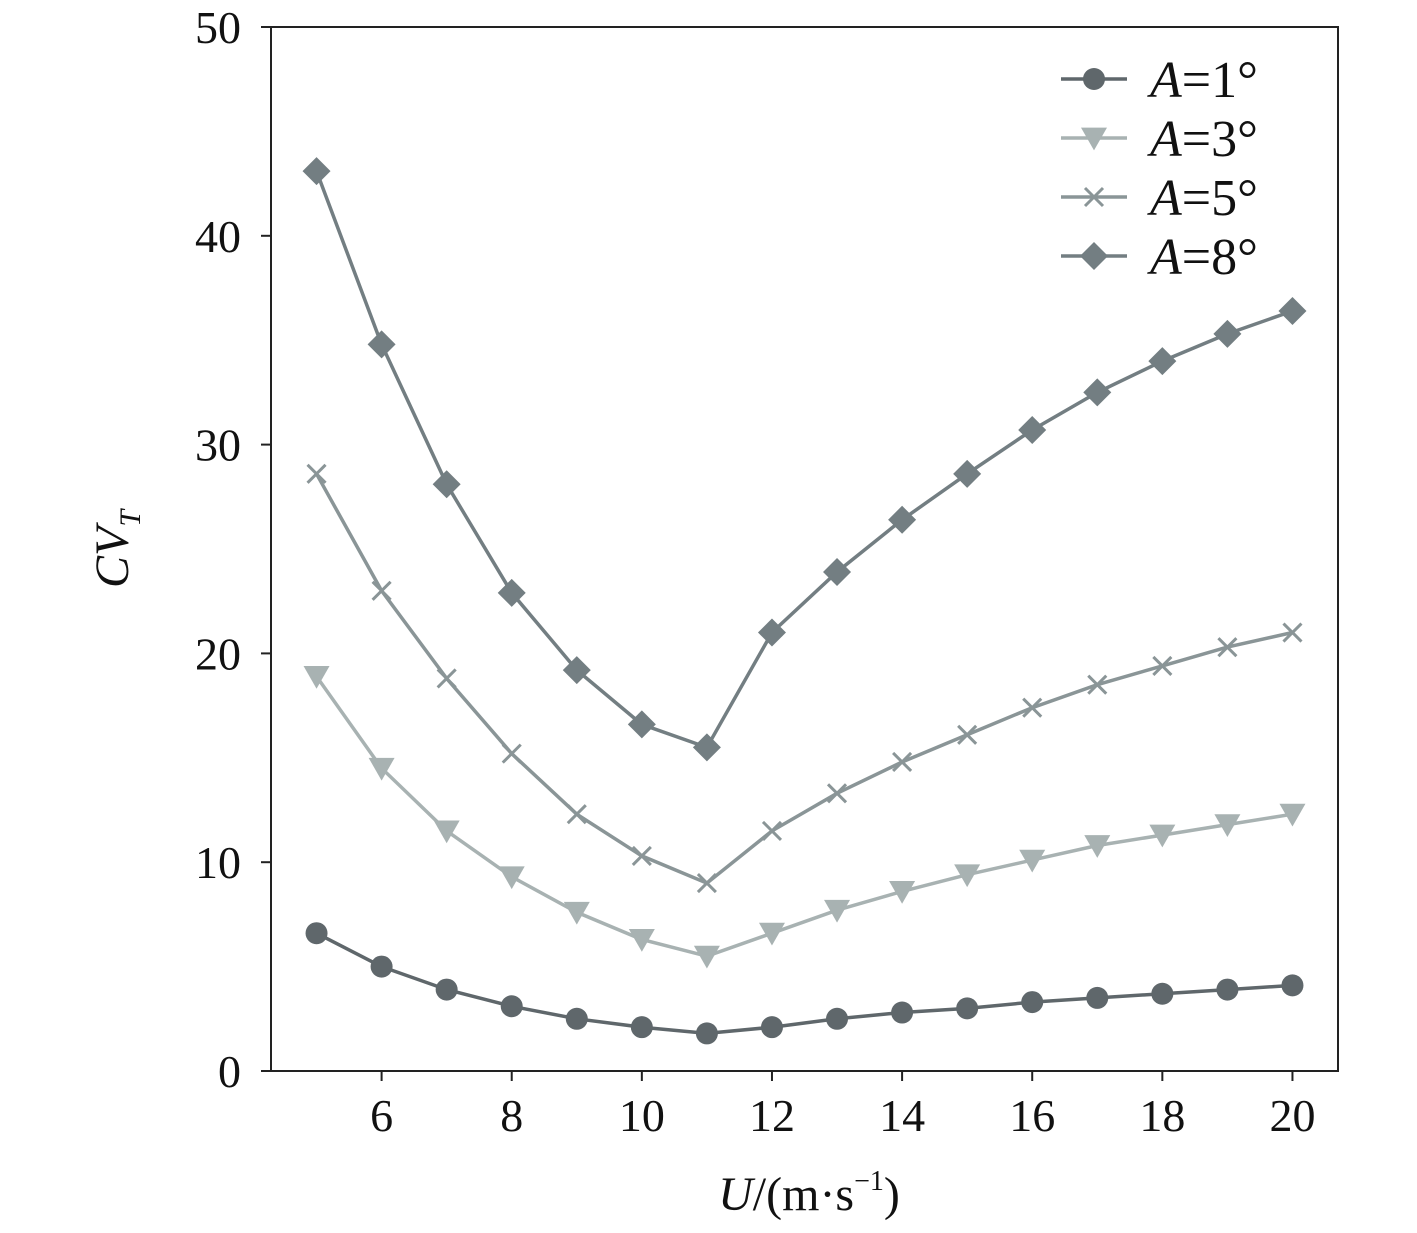  I want to click on x-tick-label: 10, so click(642, 1115).